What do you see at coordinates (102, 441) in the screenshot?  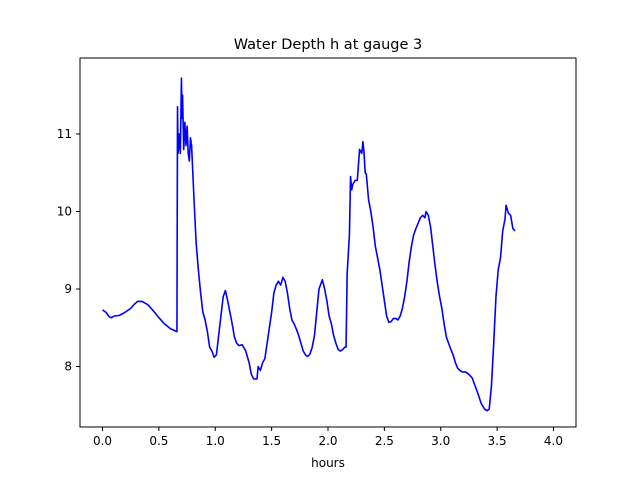 I see `x-tick-label: 0.0` at bounding box center [102, 441].